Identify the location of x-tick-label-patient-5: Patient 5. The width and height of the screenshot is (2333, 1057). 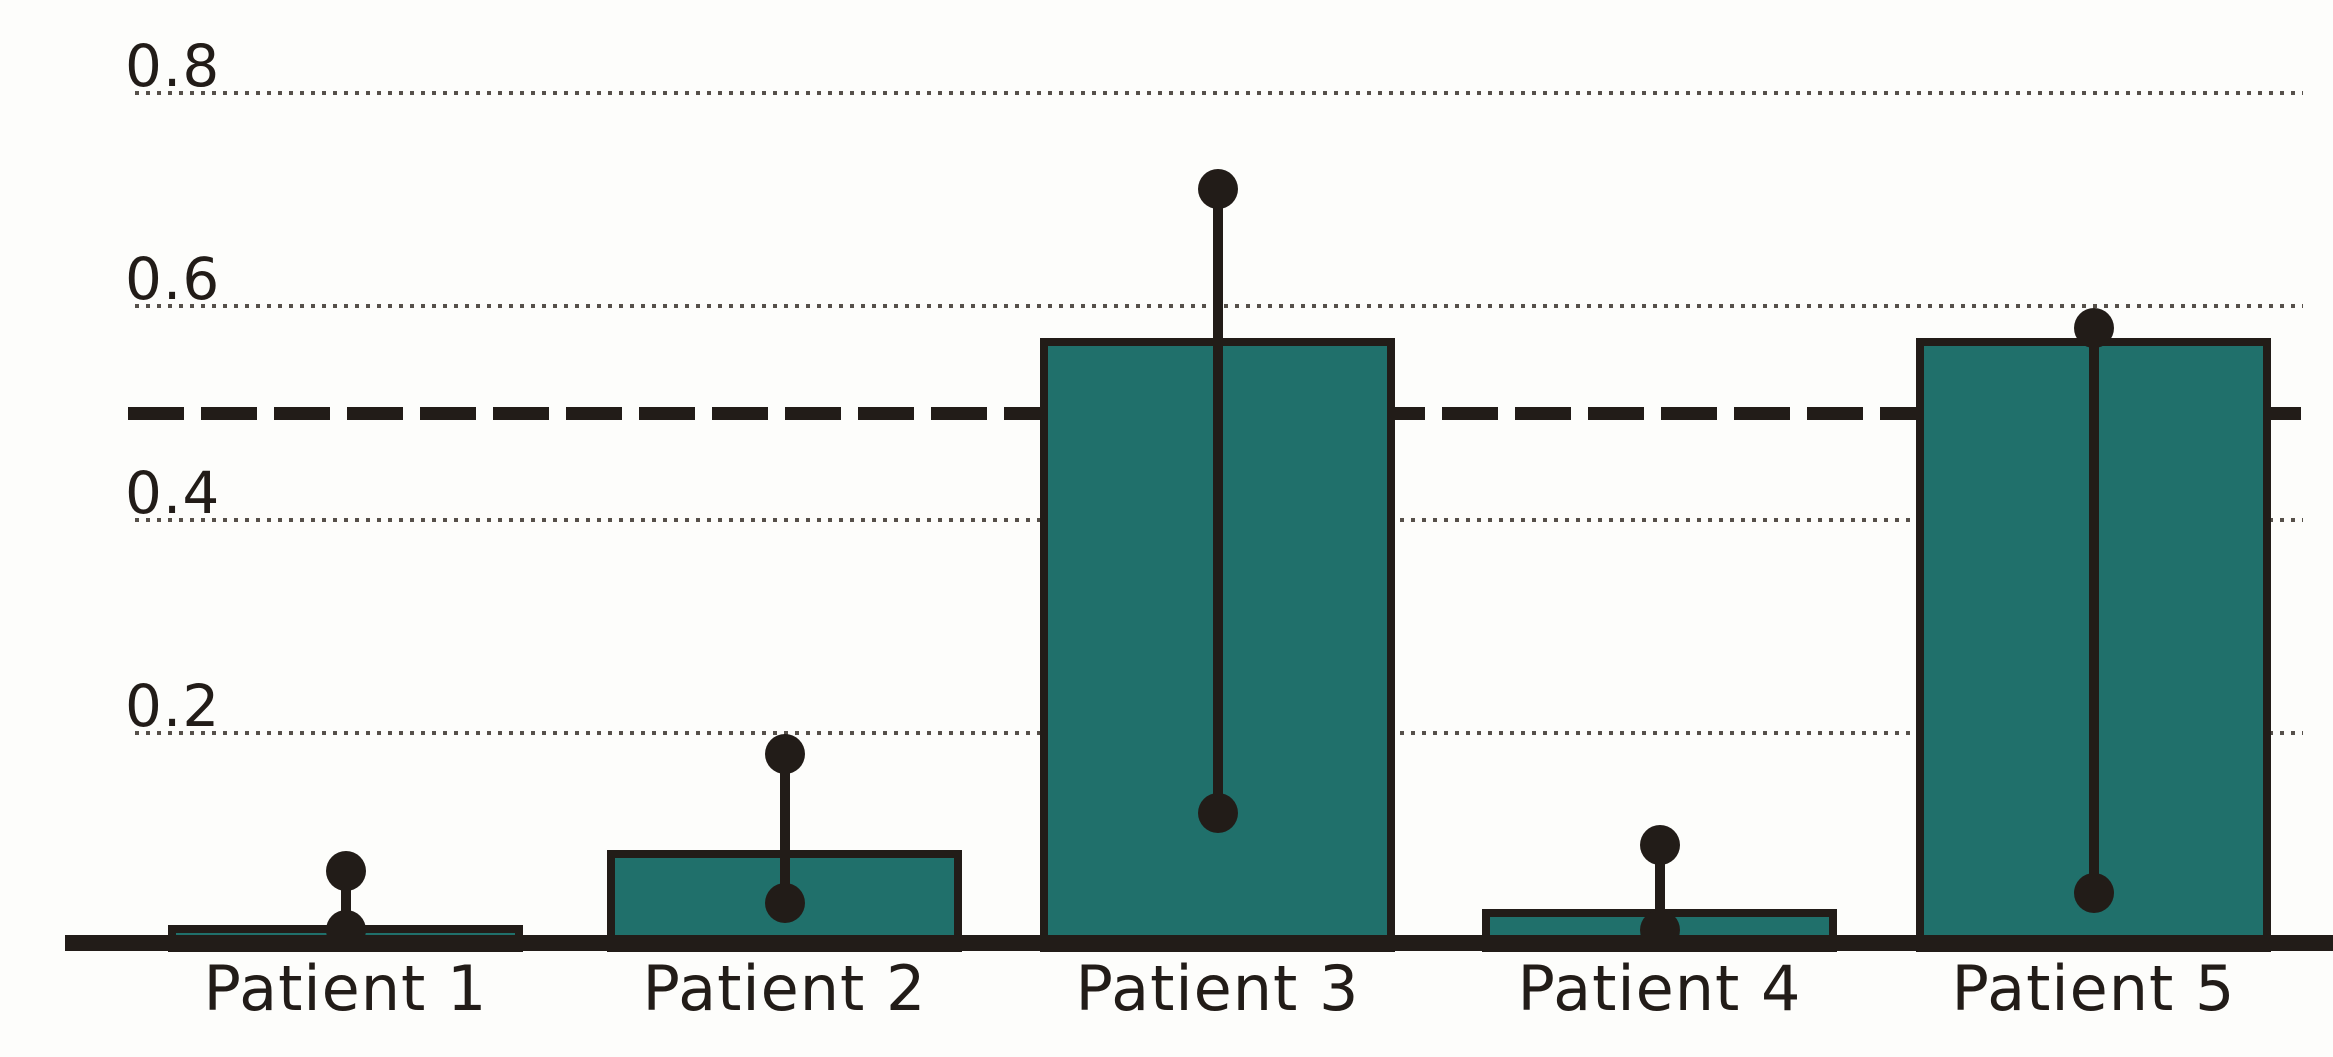
(2063, 989).